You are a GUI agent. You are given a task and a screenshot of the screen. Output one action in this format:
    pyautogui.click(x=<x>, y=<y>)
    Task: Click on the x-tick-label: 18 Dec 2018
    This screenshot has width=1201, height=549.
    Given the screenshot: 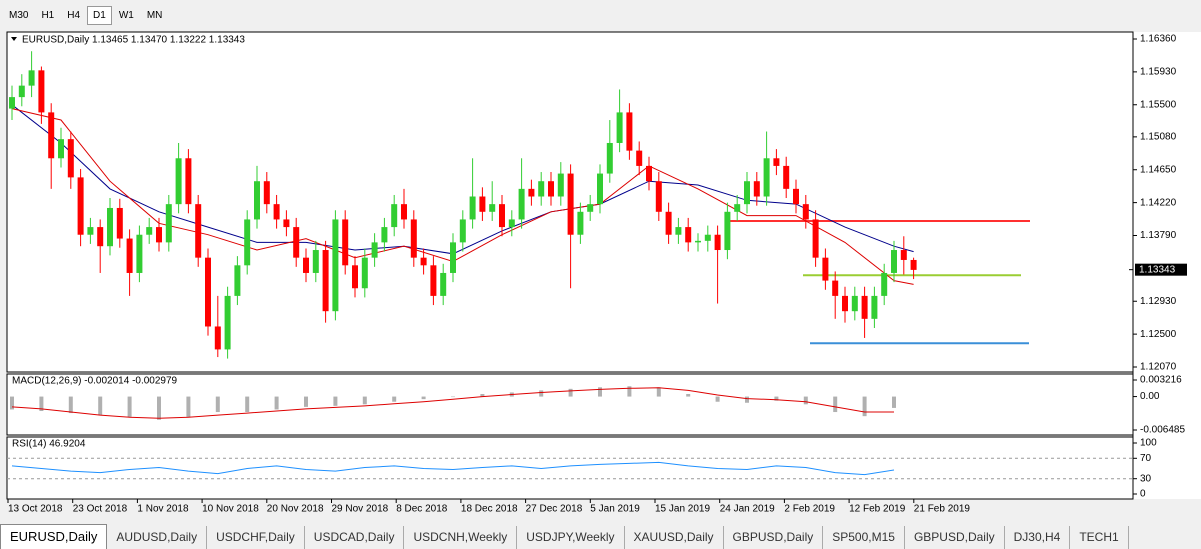 What is the action you would take?
    pyautogui.click(x=489, y=509)
    